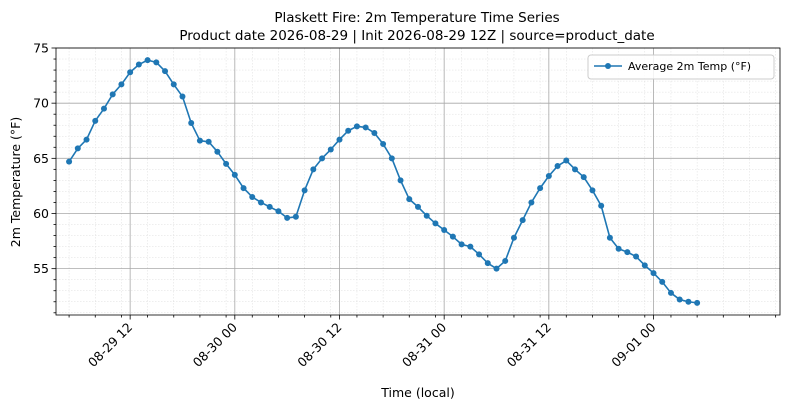 The image size is (790, 409). What do you see at coordinates (41, 268) in the screenshot?
I see `y-tick-label: 55` at bounding box center [41, 268].